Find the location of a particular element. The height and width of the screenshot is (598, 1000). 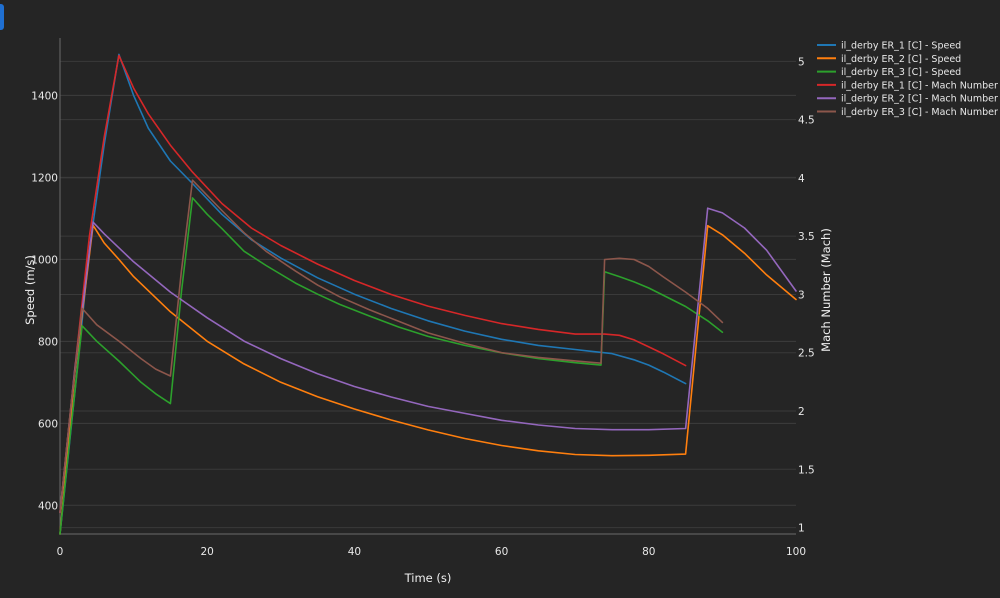

legend-item-1: il_derby ER_1 [C] - Speed is located at coordinates (889, 46).